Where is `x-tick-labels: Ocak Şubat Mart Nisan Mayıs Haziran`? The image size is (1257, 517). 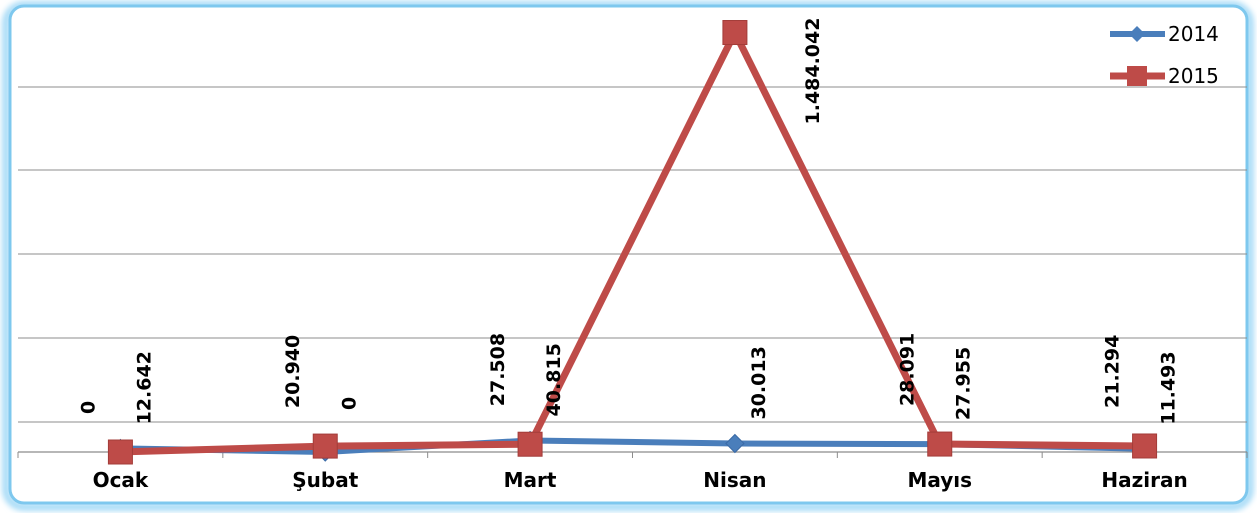
x-tick-labels: Ocak Şubat Mart Nisan Mayıs Haziran is located at coordinates (640, 480).